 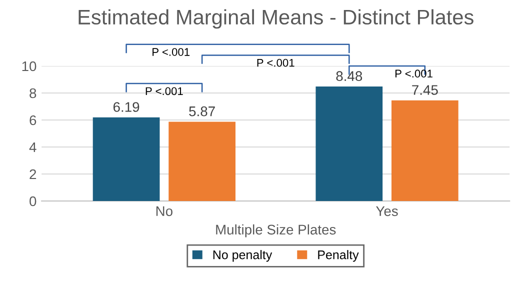 I want to click on y-tick-label: 4, so click(x=32, y=147).